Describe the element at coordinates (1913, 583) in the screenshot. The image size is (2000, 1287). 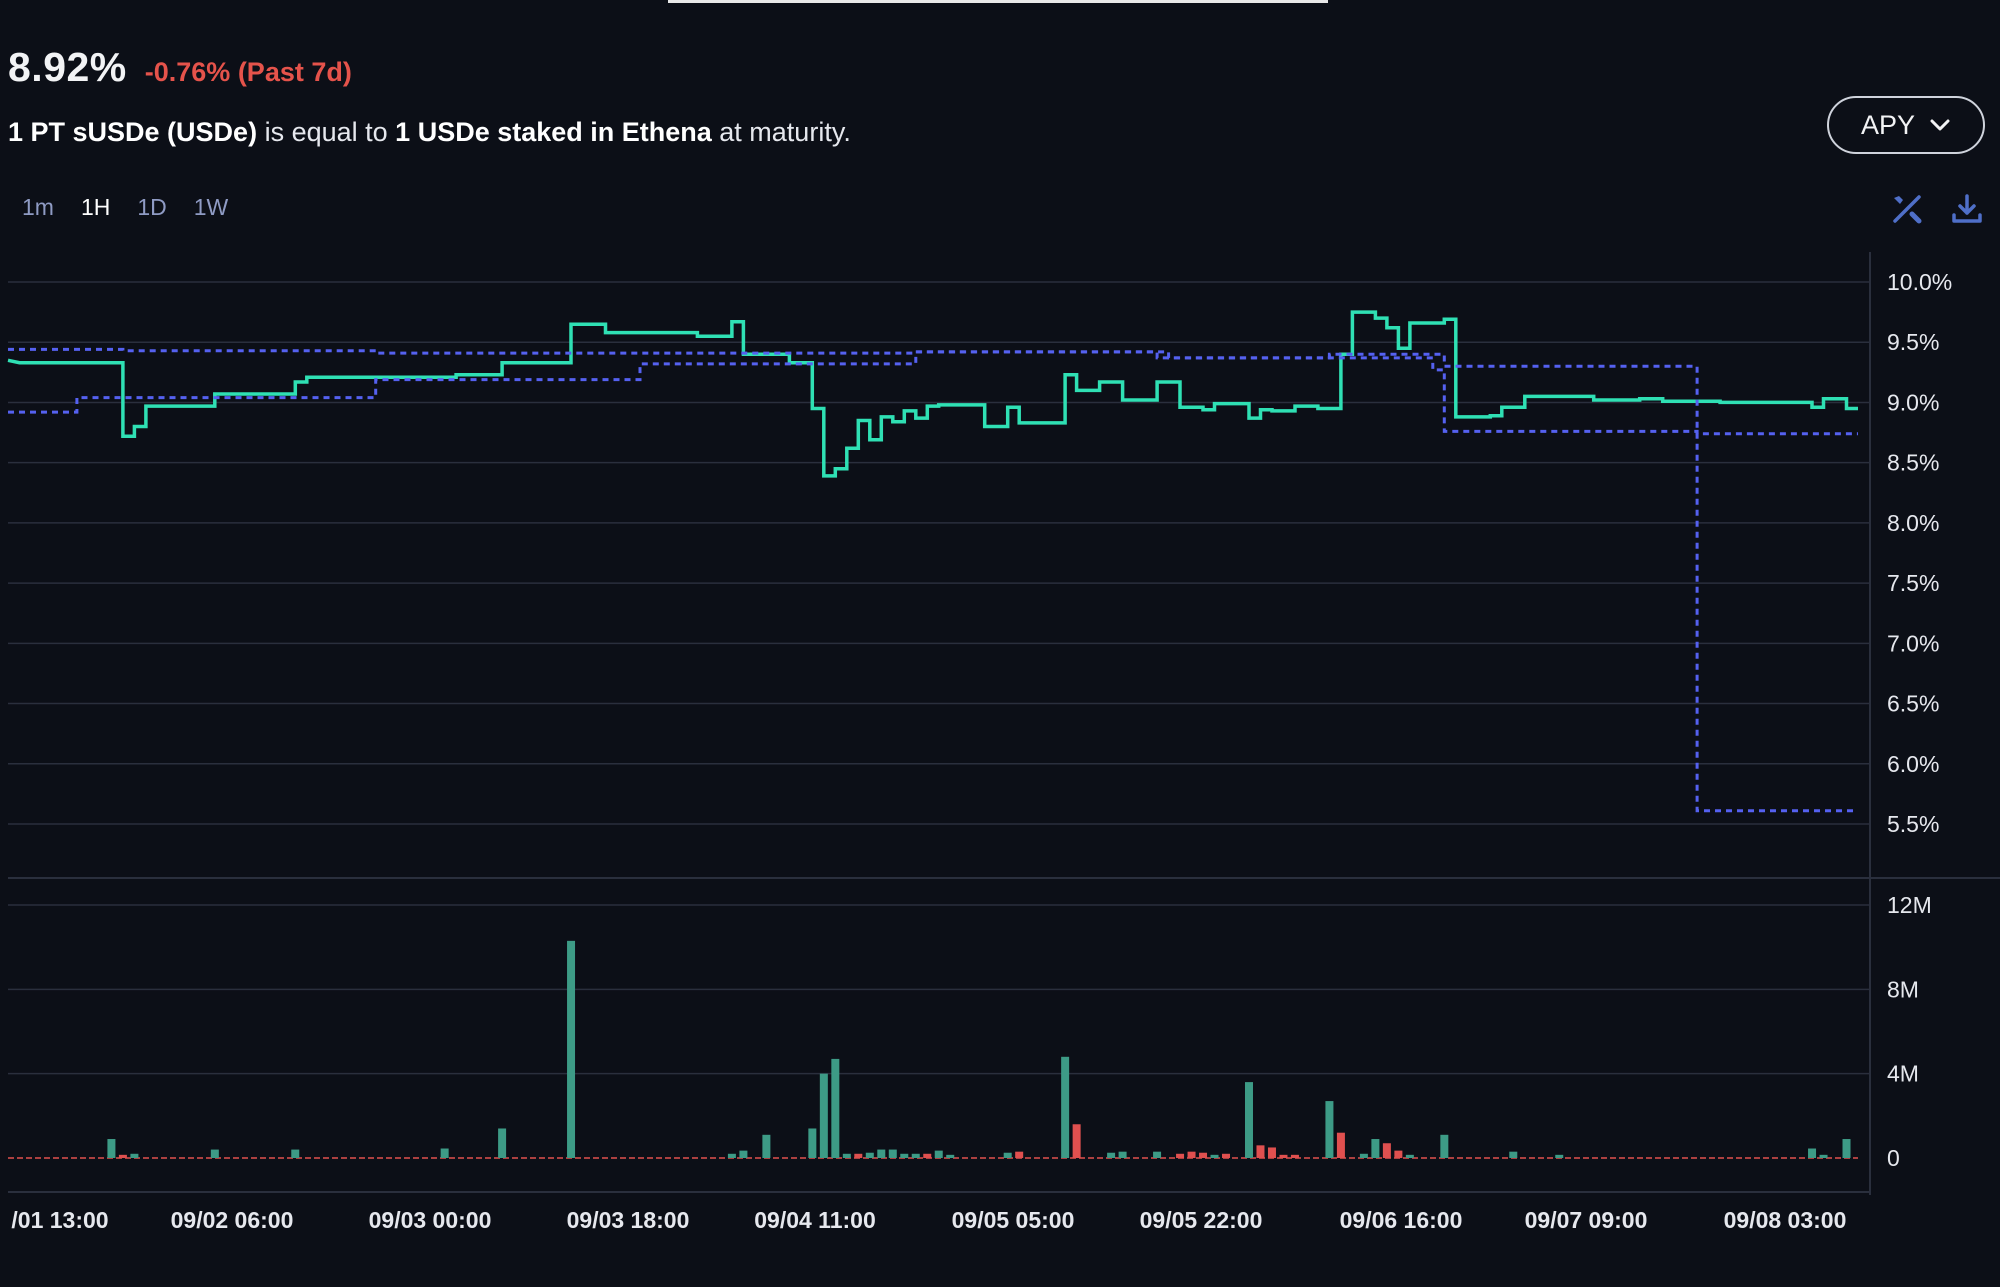
I see `price-tick-label: 7.5%` at that location.